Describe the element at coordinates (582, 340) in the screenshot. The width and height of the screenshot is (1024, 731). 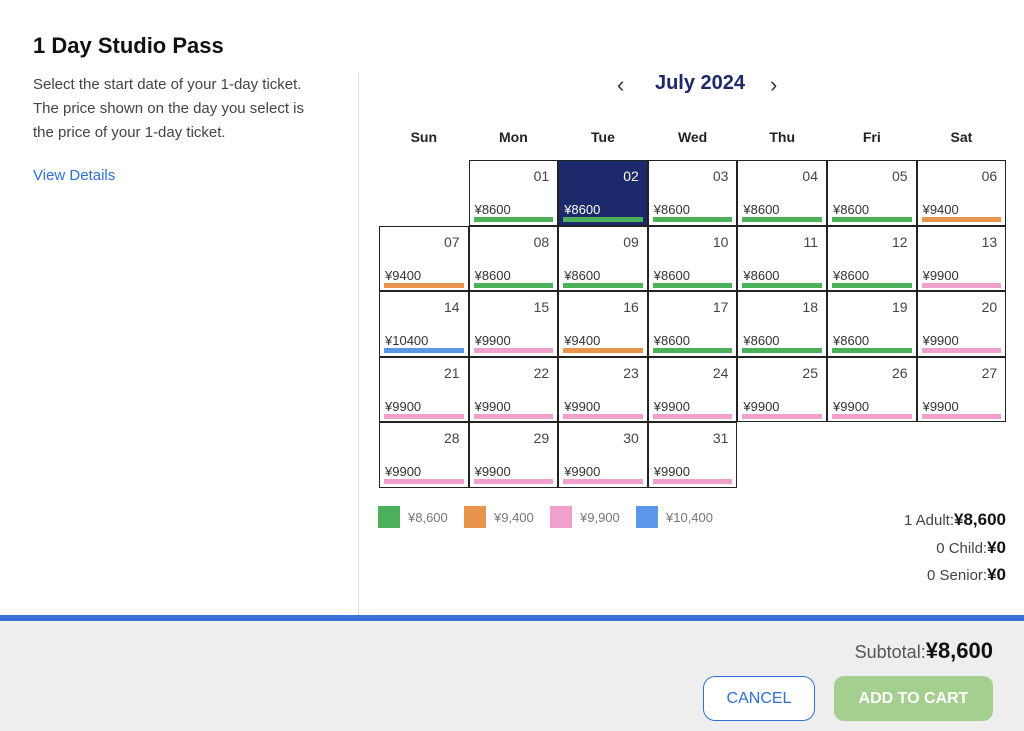
I see `day-price: ¥9400` at that location.